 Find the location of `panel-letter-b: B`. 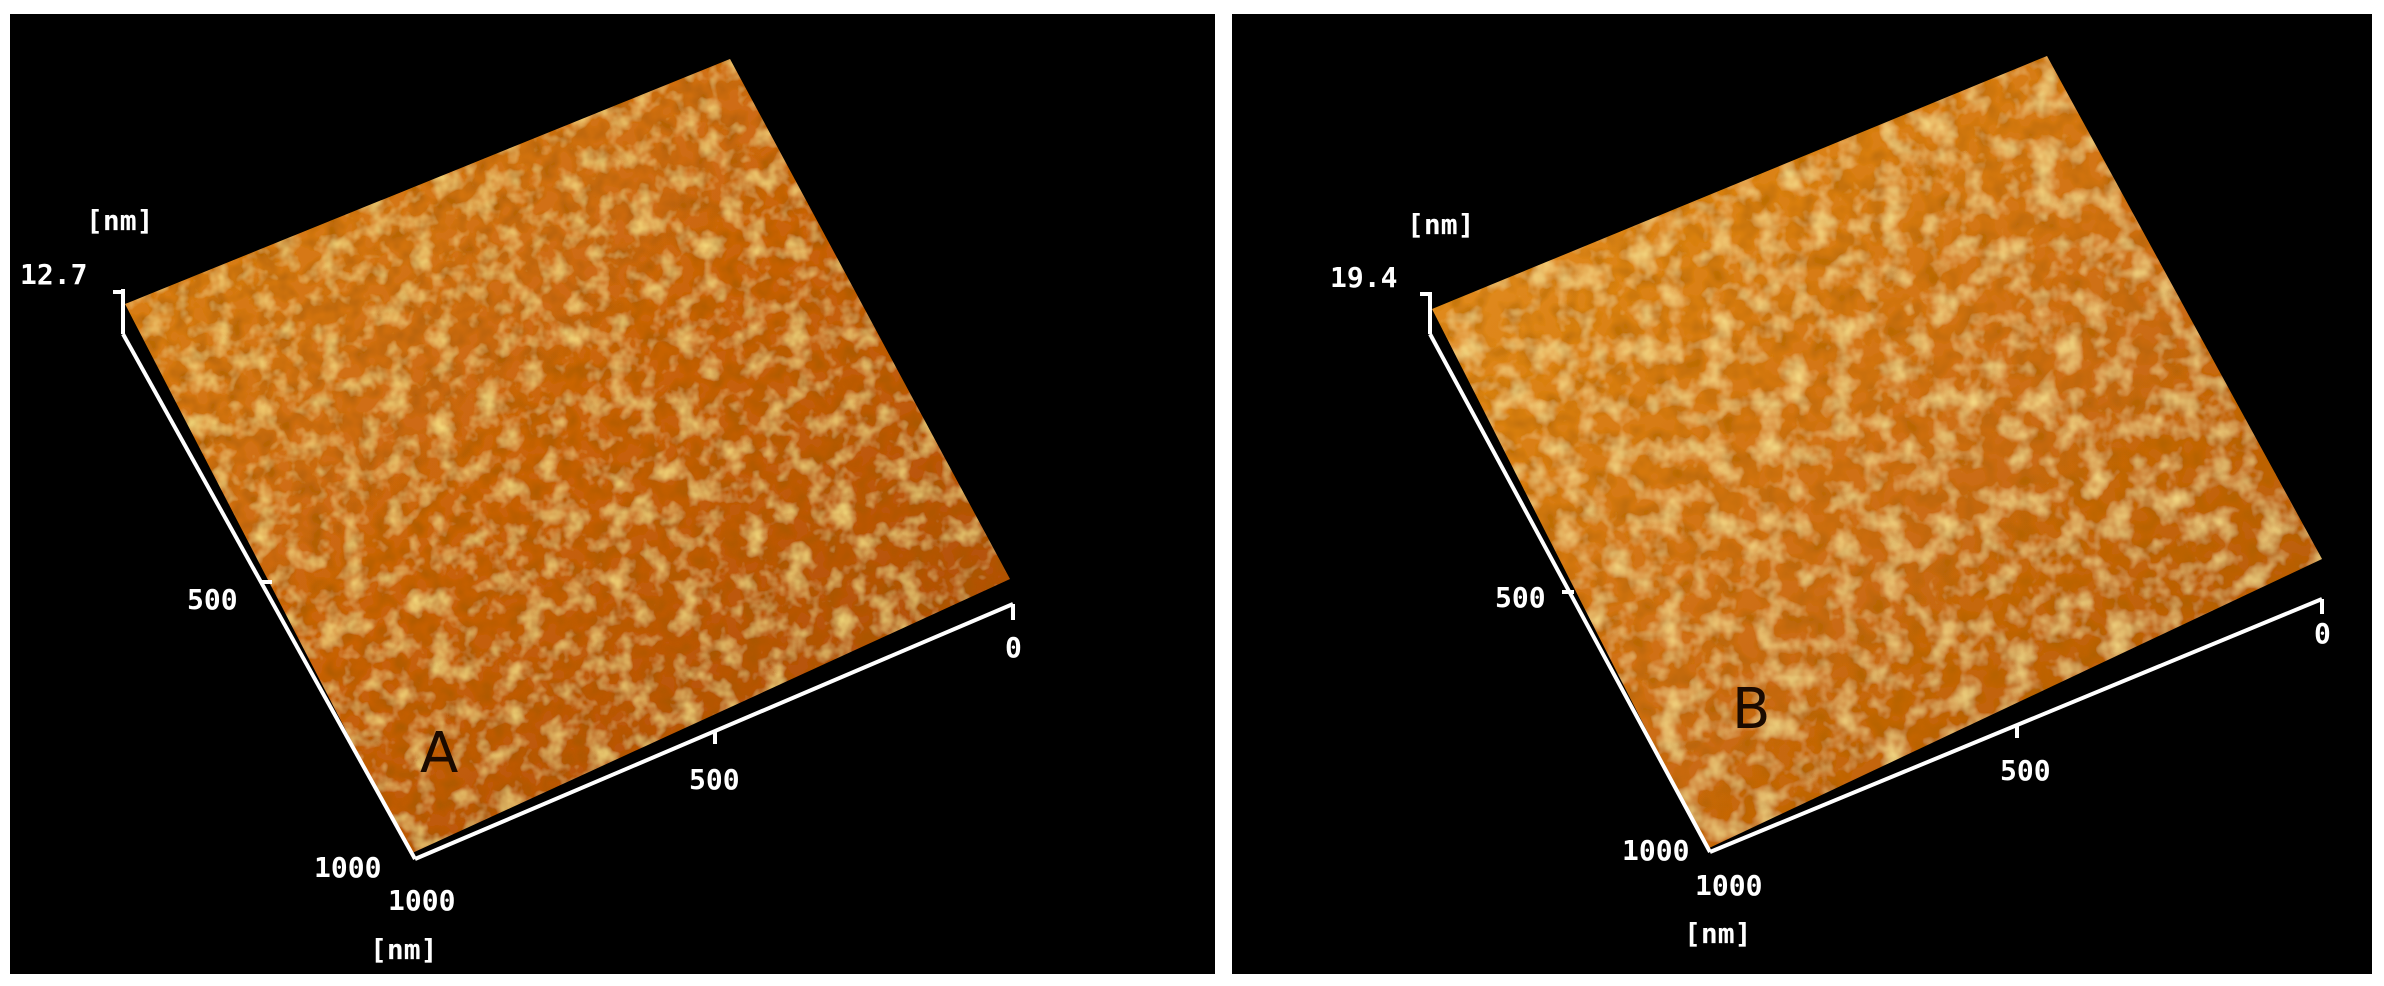

panel-letter-b: B is located at coordinates (1751, 709).